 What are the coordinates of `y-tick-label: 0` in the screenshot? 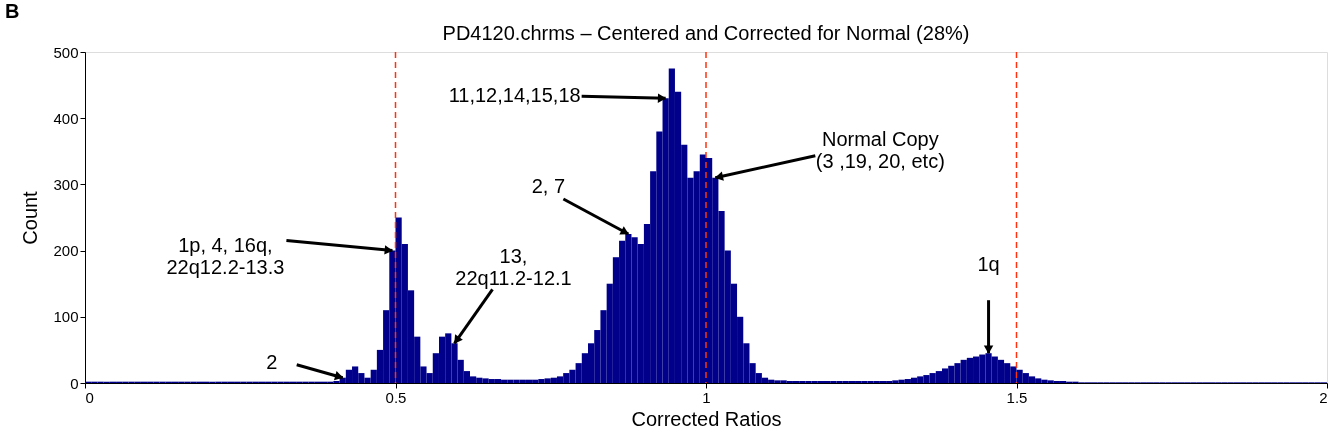 It's located at (74, 383).